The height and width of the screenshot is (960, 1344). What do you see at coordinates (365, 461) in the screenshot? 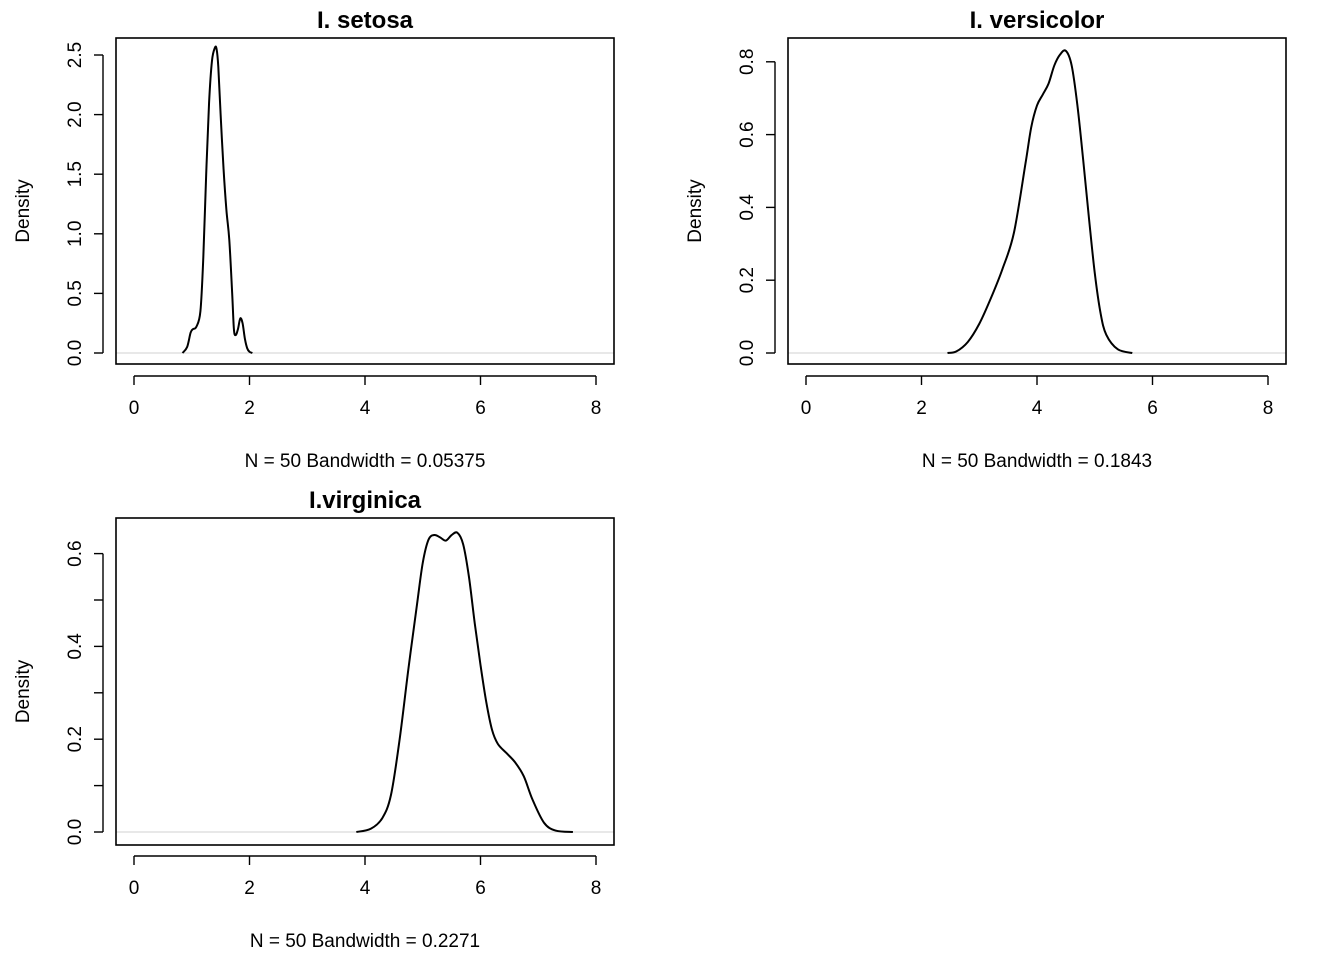
I see `x-axis-label: N = 50 Bandwidth = 0.05375` at bounding box center [365, 461].